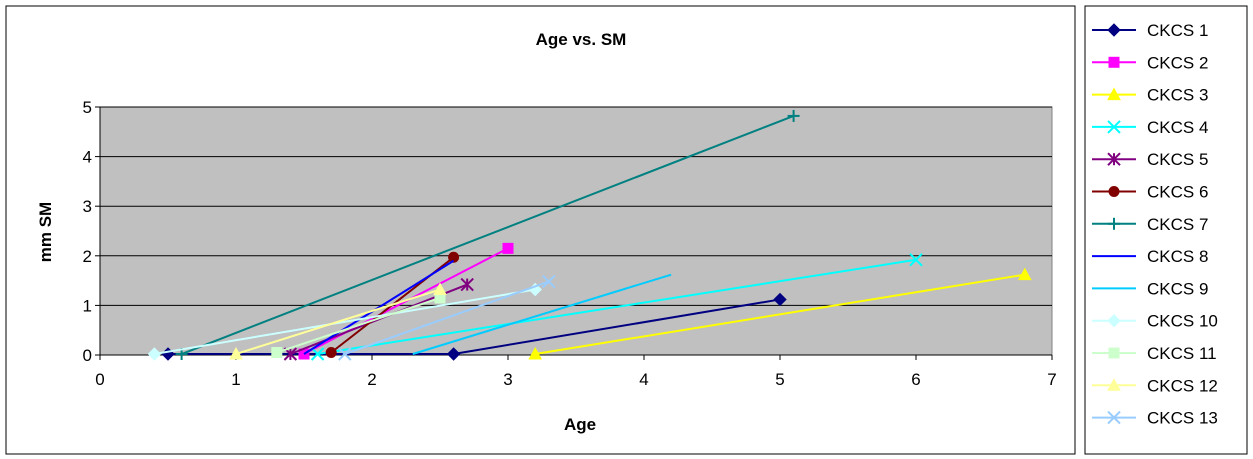 Image resolution: width=1253 pixels, height=459 pixels. I want to click on y-tick-label: 1, so click(87, 305).